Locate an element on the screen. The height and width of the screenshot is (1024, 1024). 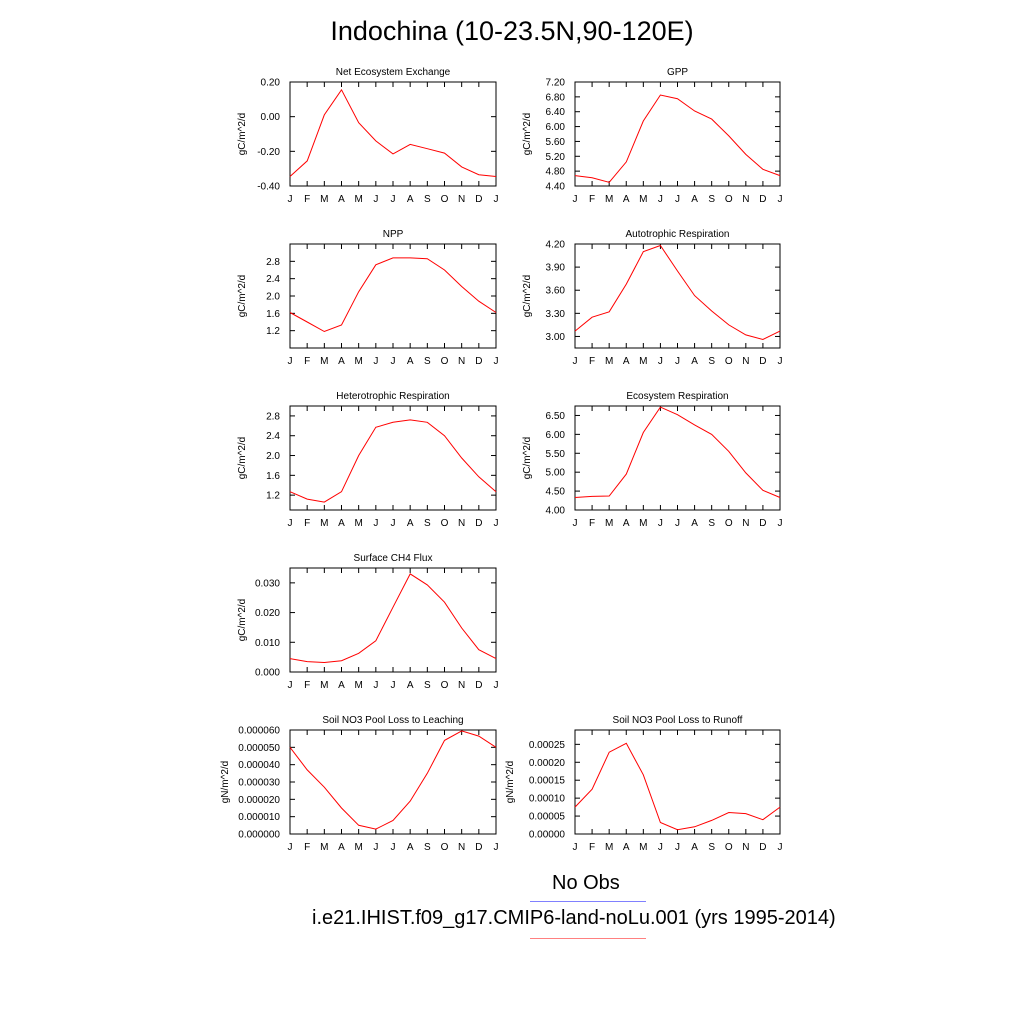
panel-title: Surface CH4 Flux is located at coordinates (393, 558).